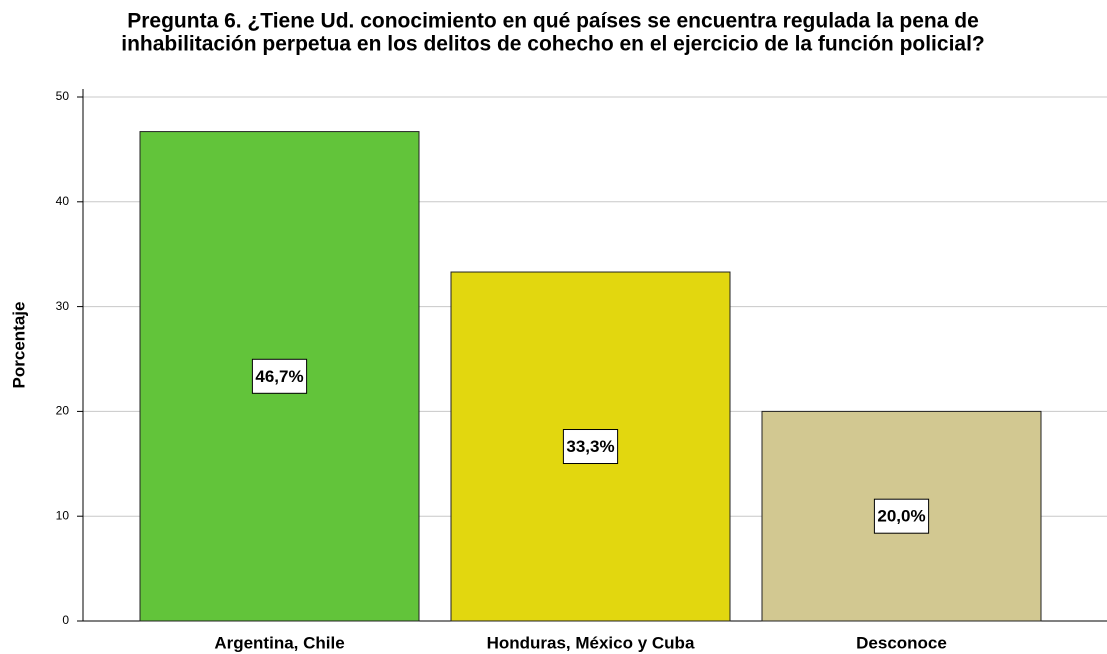 Image resolution: width=1107 pixels, height=654 pixels. I want to click on value-label: 46,7%, so click(279, 376).